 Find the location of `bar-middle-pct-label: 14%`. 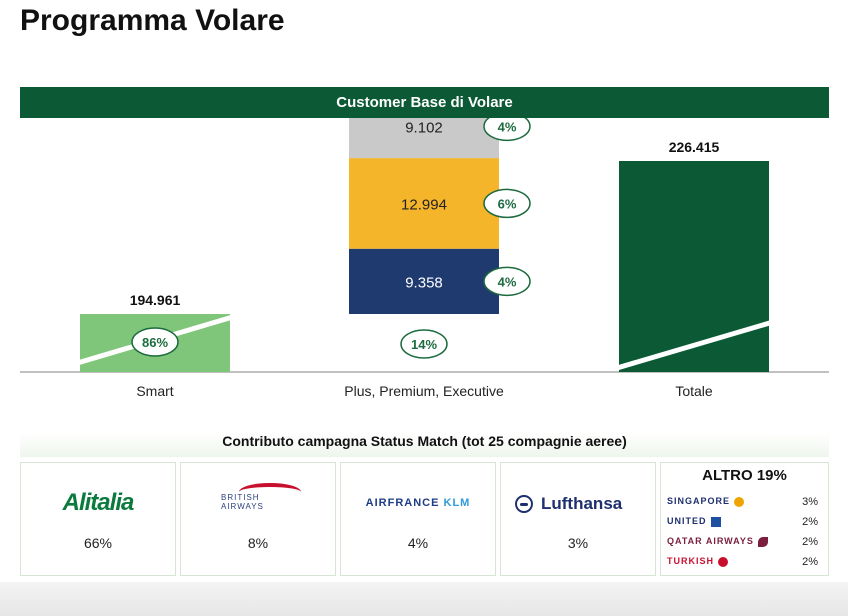

bar-middle-pct-label: 14% is located at coordinates (424, 344).